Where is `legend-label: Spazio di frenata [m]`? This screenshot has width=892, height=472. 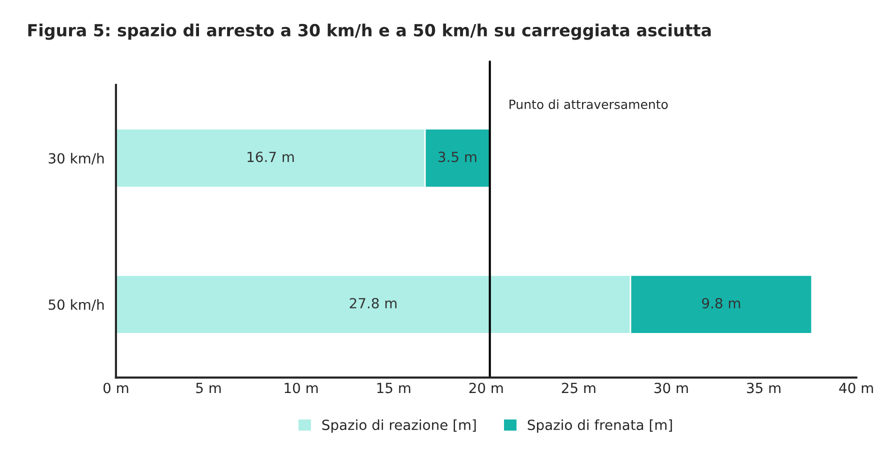 legend-label: Spazio di frenata [m] is located at coordinates (600, 426).